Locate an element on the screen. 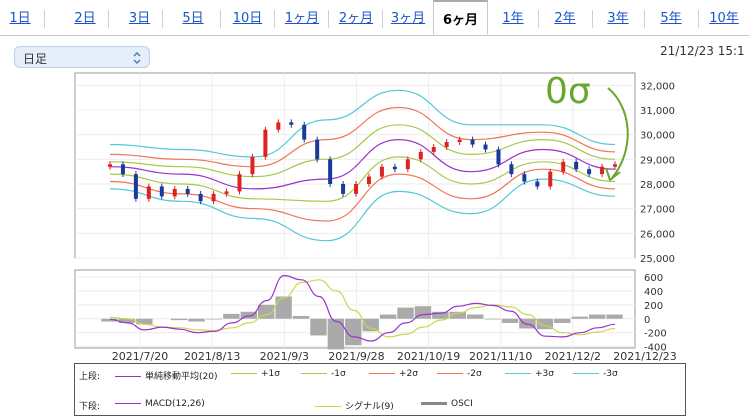 Image resolution: width=750 pixels, height=419 pixels. x-axis-date-label: 2021/7/20 is located at coordinates (140, 356).